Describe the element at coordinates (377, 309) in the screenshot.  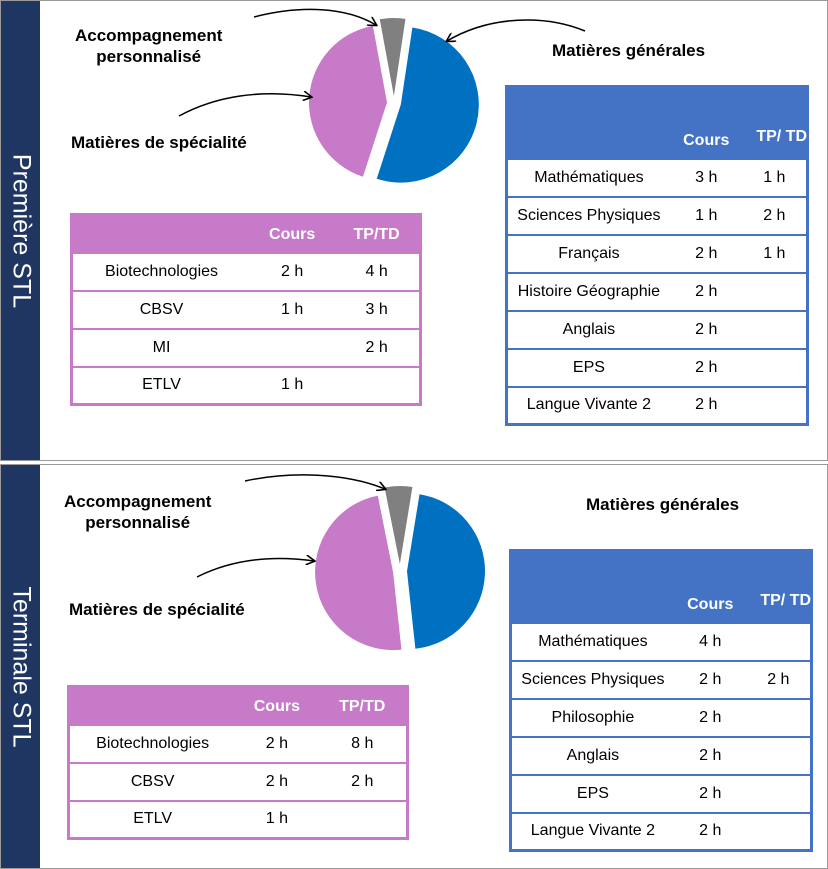
I see `tptd-cell: 3 h` at that location.